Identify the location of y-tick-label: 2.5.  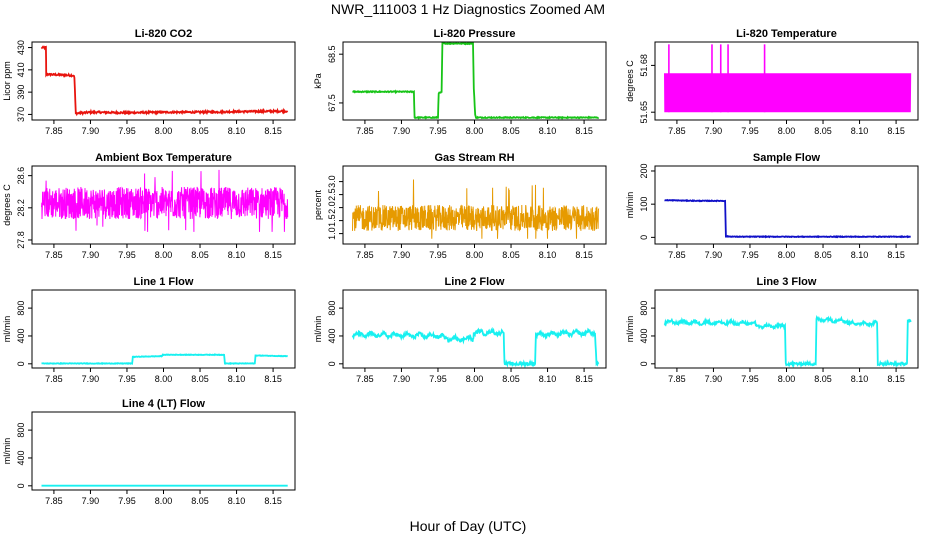
(332, 194).